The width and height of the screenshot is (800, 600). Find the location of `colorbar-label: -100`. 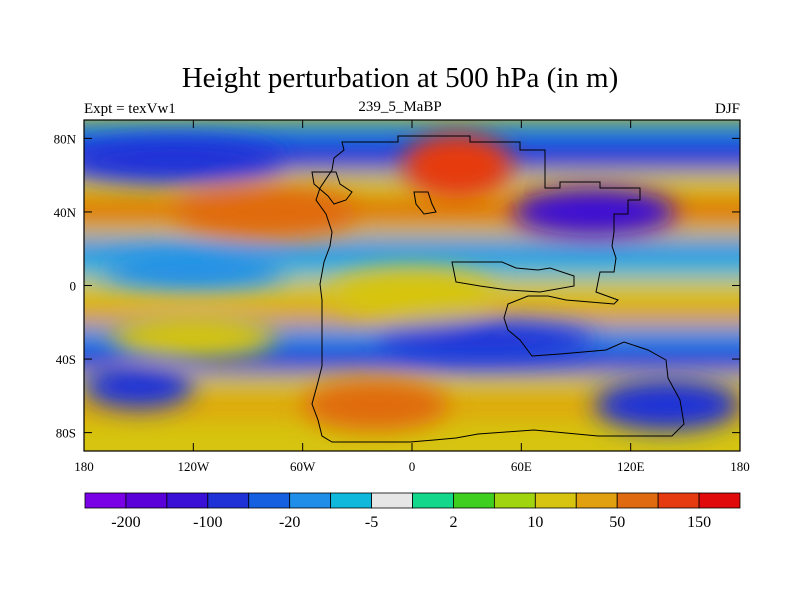

colorbar-label: -100 is located at coordinates (207, 522).